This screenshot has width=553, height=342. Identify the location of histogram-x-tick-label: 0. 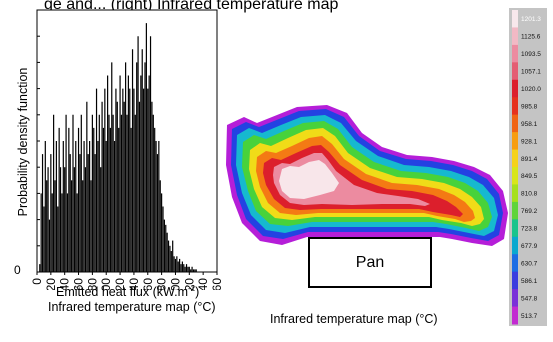
(37, 281).